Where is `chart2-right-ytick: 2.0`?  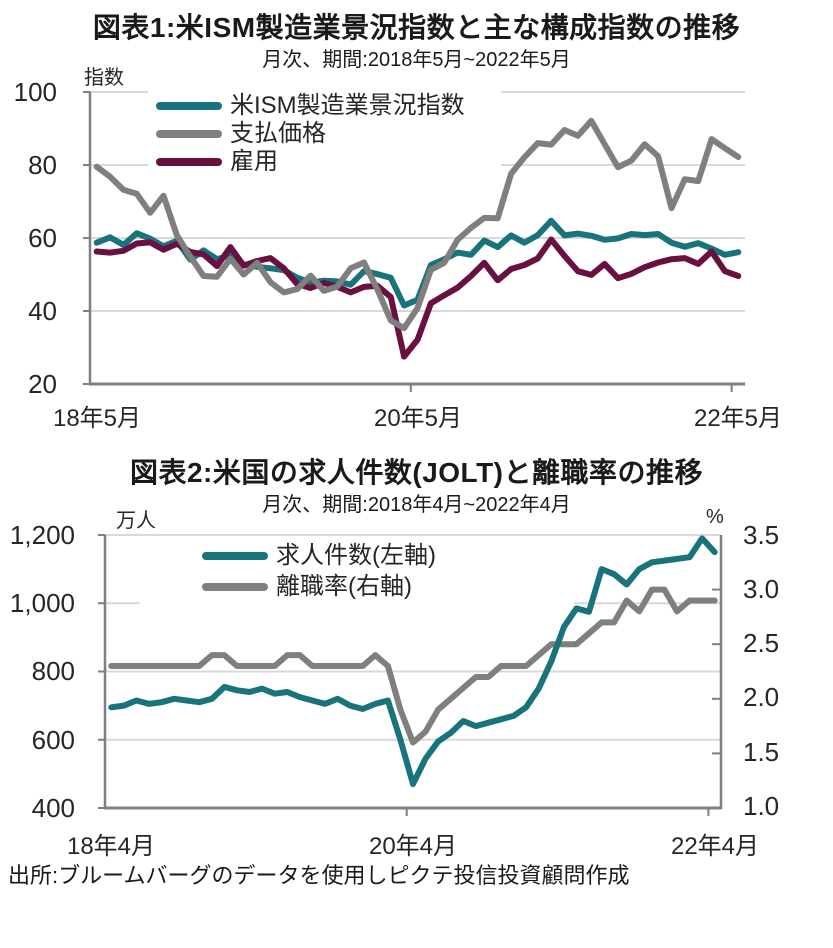 chart2-right-ytick: 2.0 is located at coordinates (761, 697).